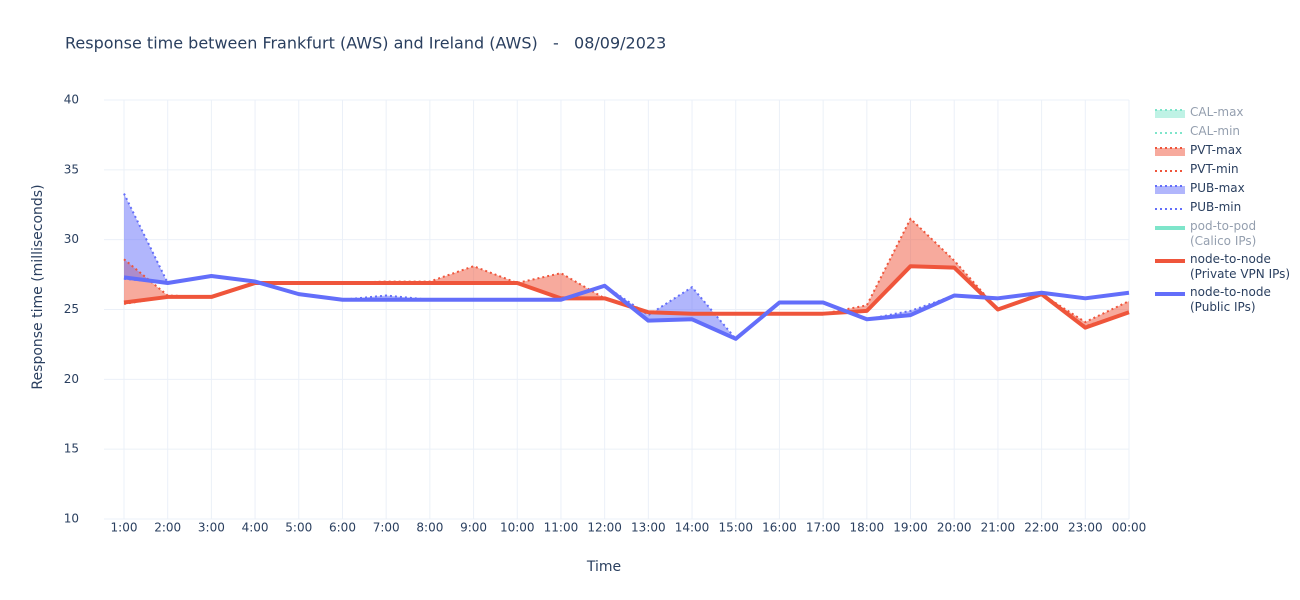 The height and width of the screenshot is (600, 1300). Describe the element at coordinates (823, 528) in the screenshot. I see `x-tick-label: 17:00` at that location.